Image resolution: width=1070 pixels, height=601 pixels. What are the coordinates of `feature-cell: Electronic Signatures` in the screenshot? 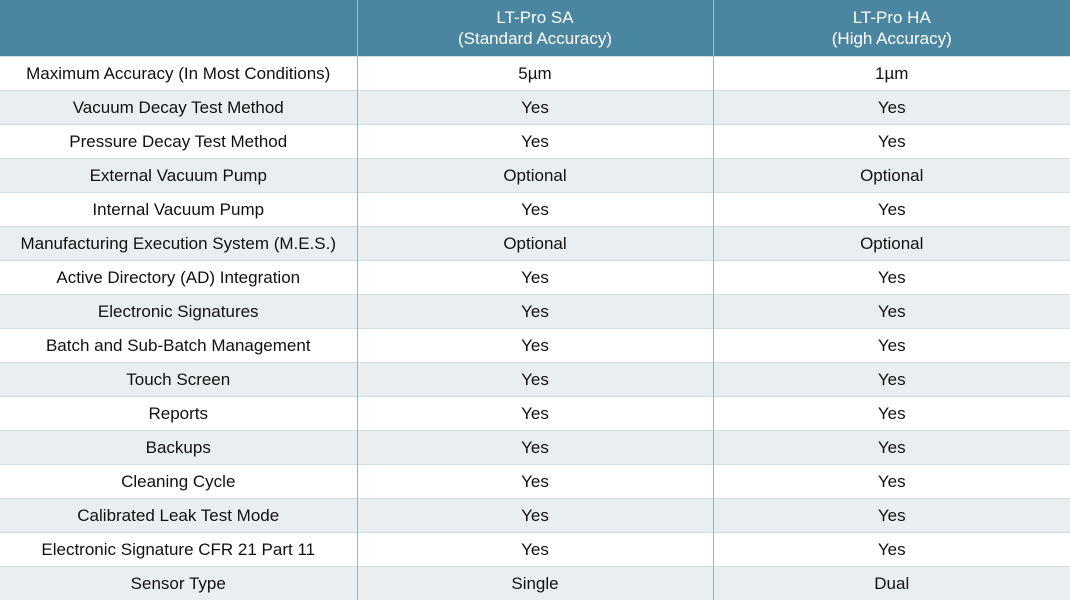 It's located at (178, 311).